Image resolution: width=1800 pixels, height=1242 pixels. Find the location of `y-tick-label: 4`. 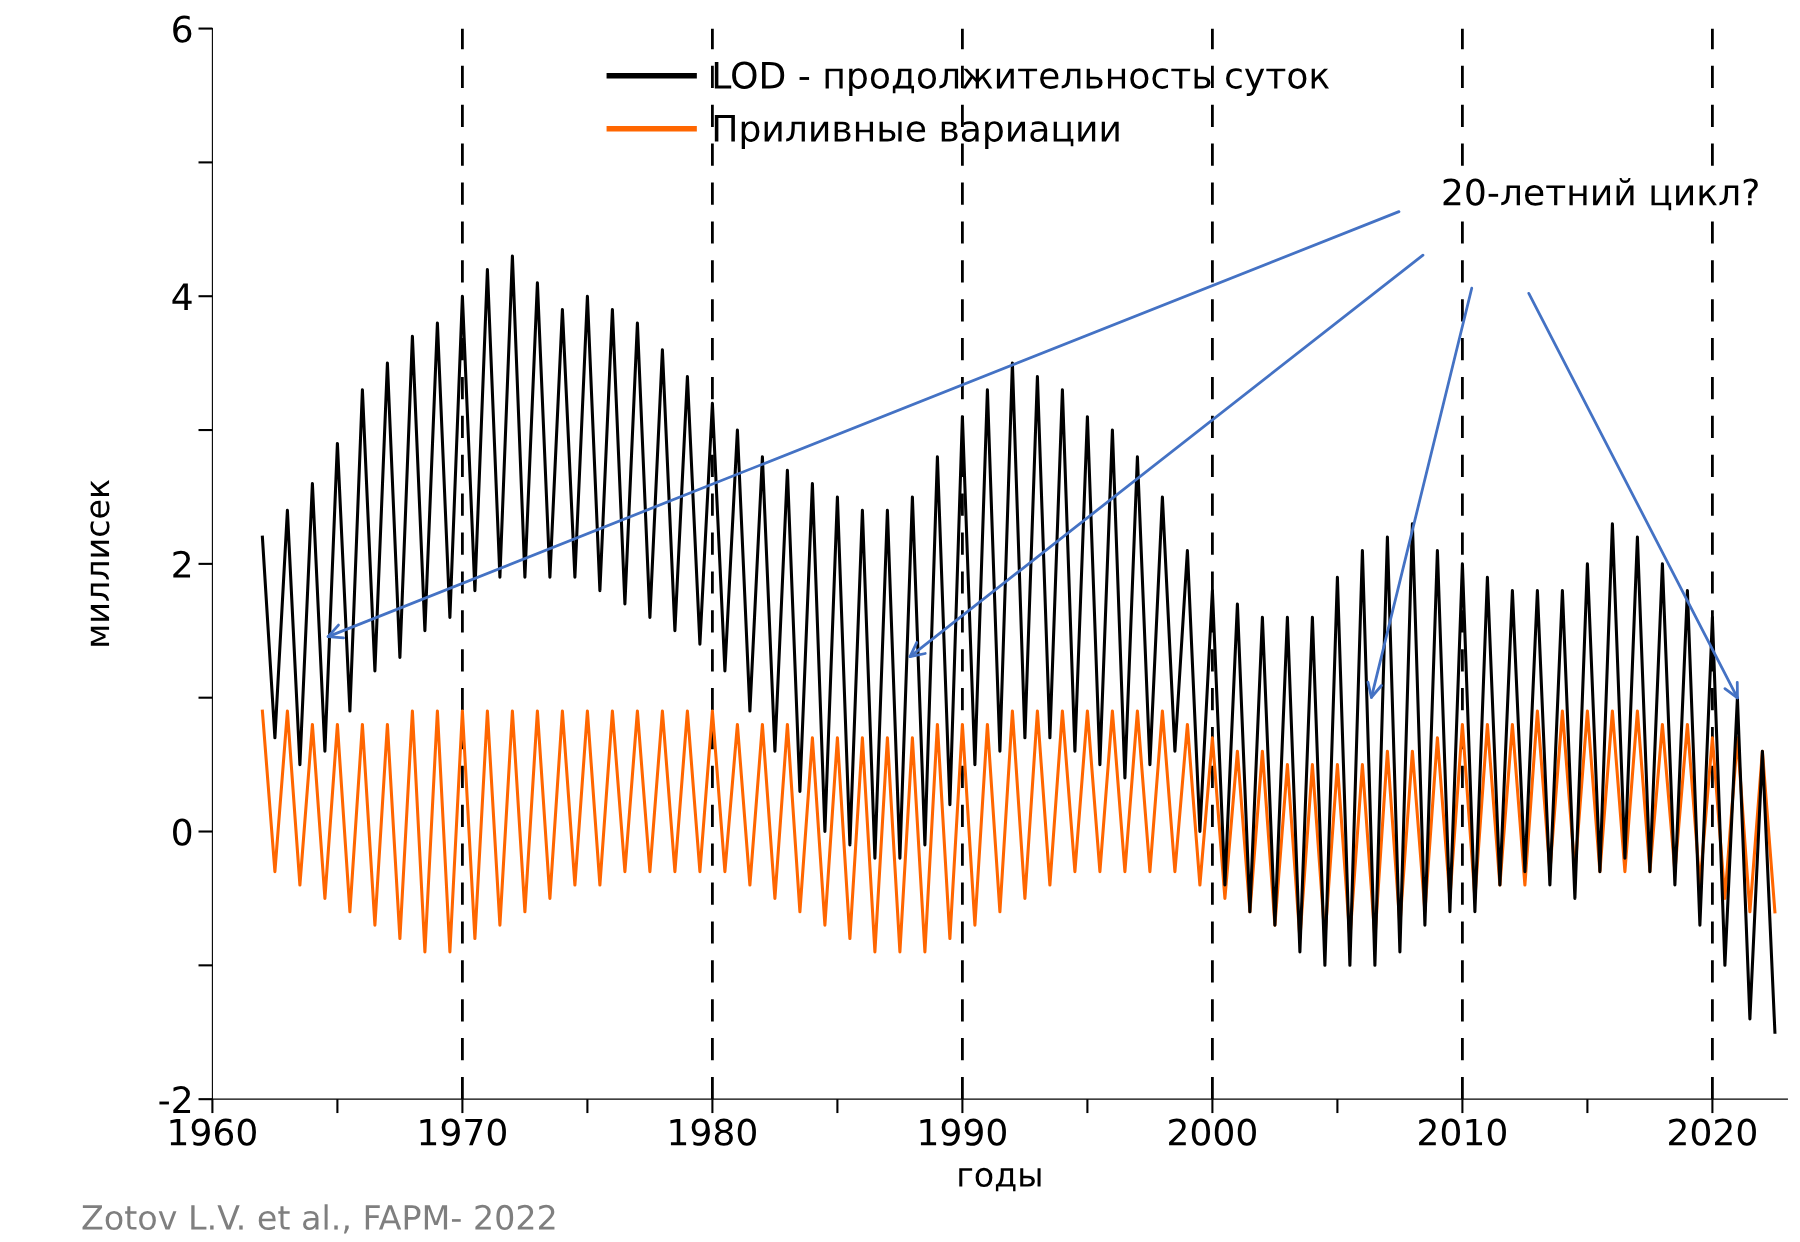

y-tick-label: 4 is located at coordinates (182, 296).